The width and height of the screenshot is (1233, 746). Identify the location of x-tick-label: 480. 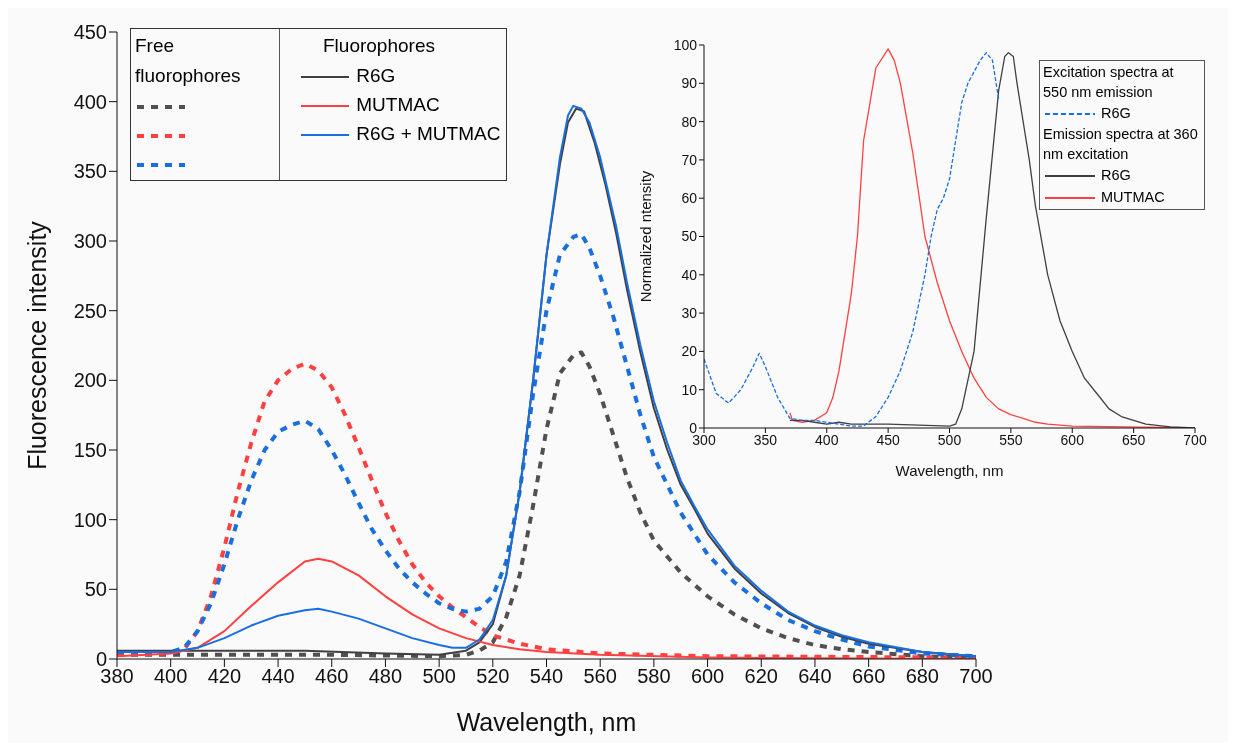
(385, 676).